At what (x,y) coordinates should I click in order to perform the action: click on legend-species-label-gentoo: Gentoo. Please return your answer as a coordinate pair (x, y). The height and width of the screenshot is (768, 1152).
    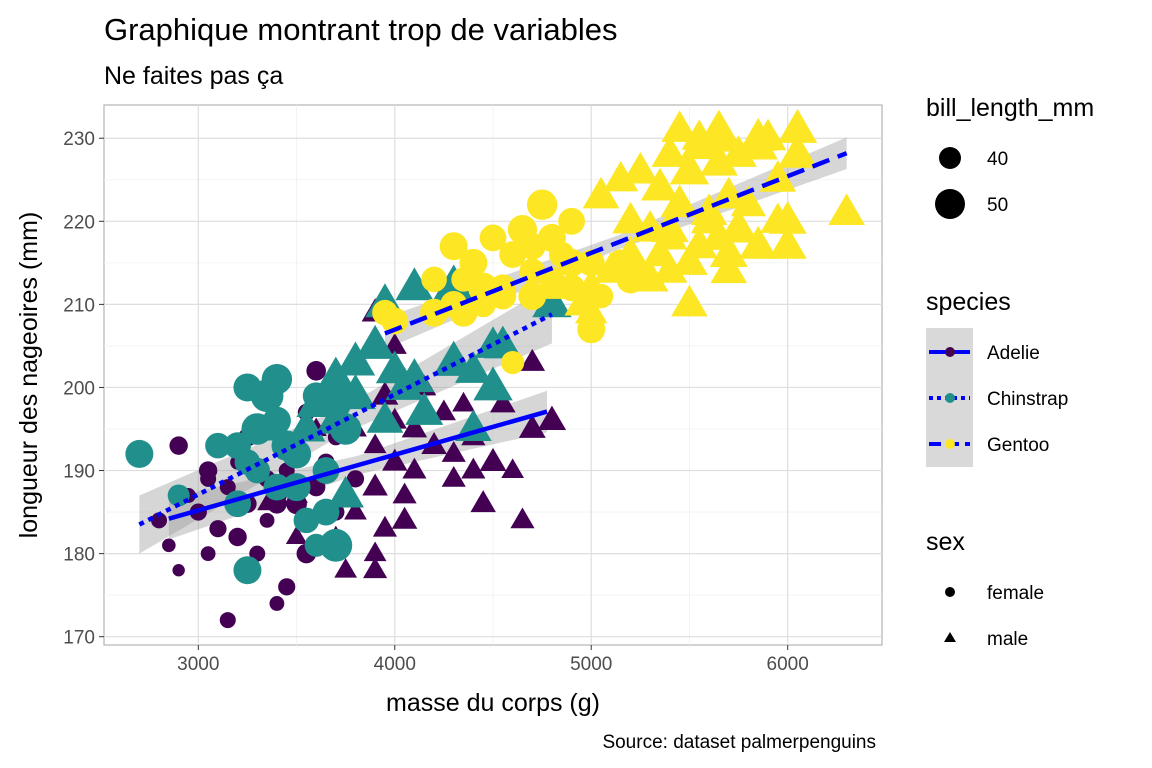
    Looking at the image, I should click on (1018, 445).